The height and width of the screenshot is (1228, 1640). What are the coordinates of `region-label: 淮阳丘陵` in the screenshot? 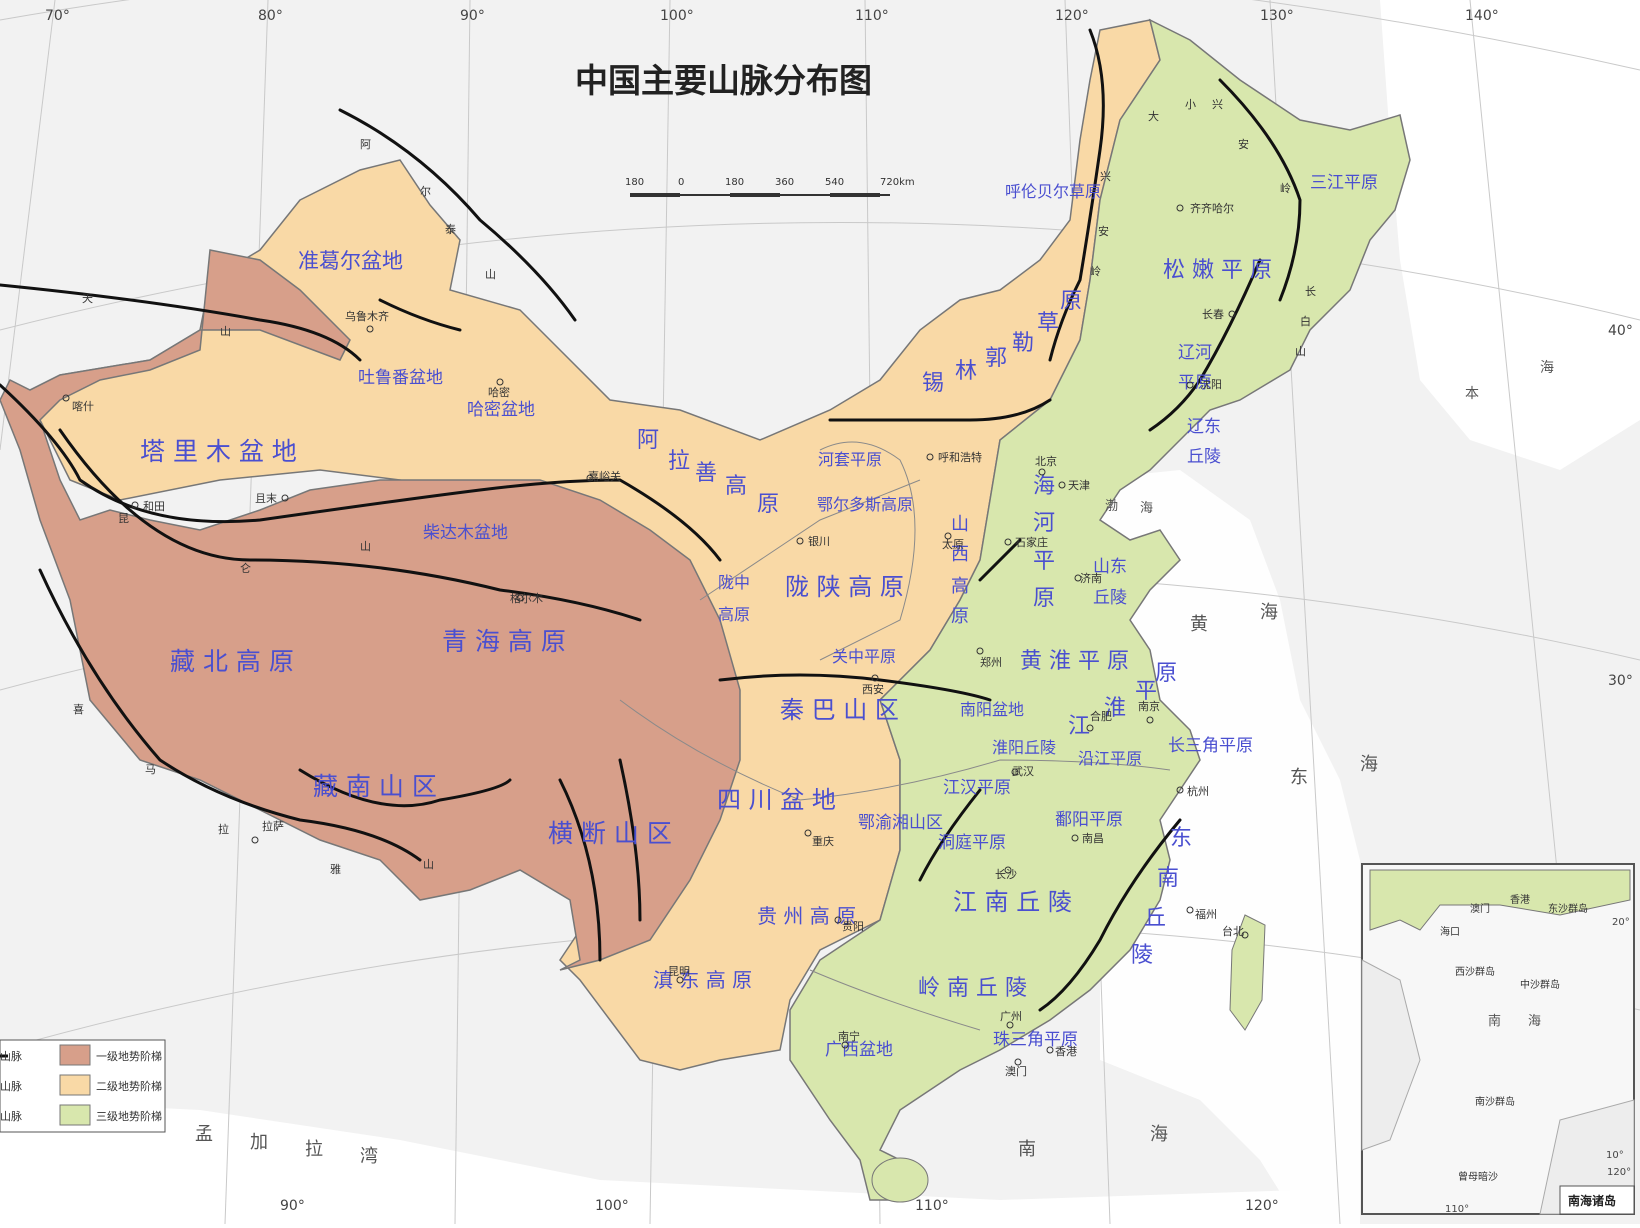 It's located at (1024, 747).